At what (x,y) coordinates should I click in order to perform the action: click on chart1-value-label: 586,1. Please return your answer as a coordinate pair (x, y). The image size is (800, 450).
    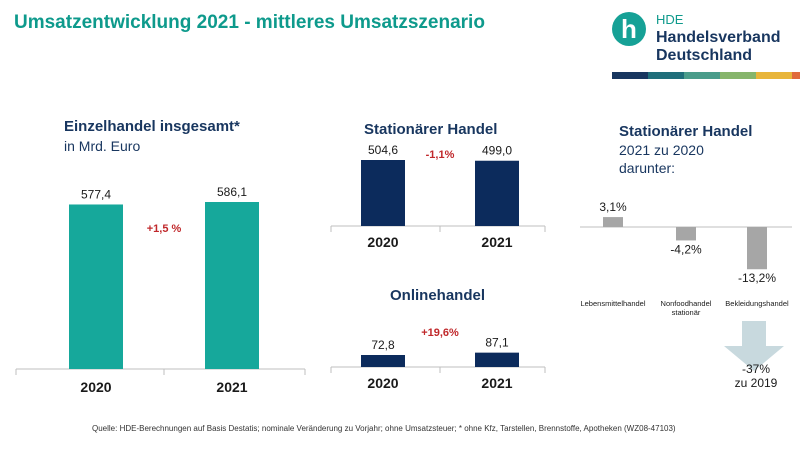
    Looking at the image, I should click on (232, 192).